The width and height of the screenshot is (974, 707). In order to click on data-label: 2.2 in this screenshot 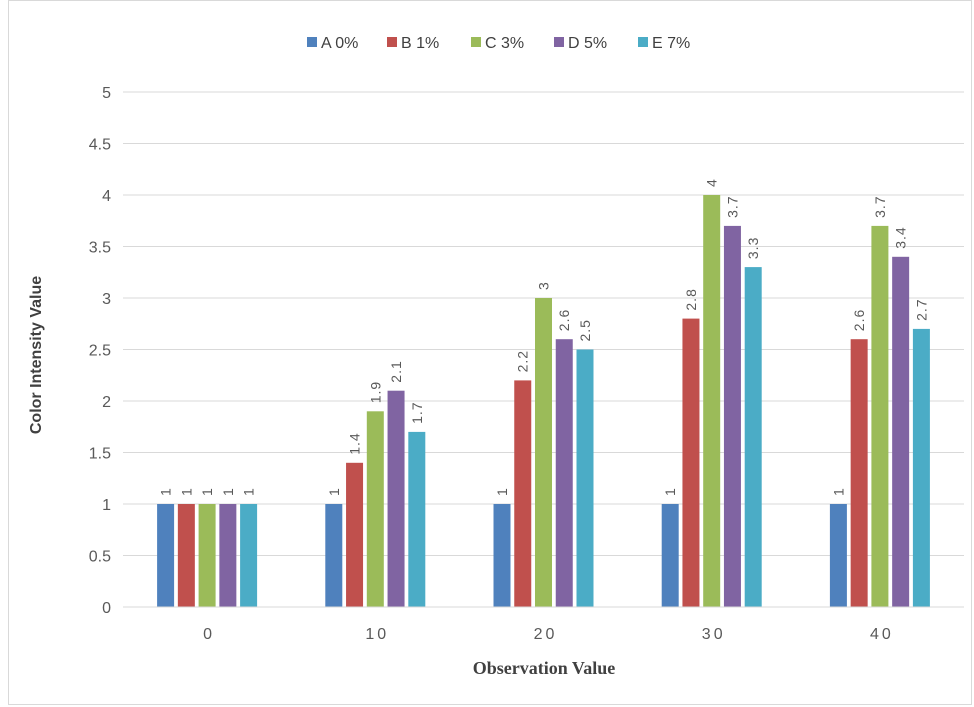, I will do `click(523, 361)`.